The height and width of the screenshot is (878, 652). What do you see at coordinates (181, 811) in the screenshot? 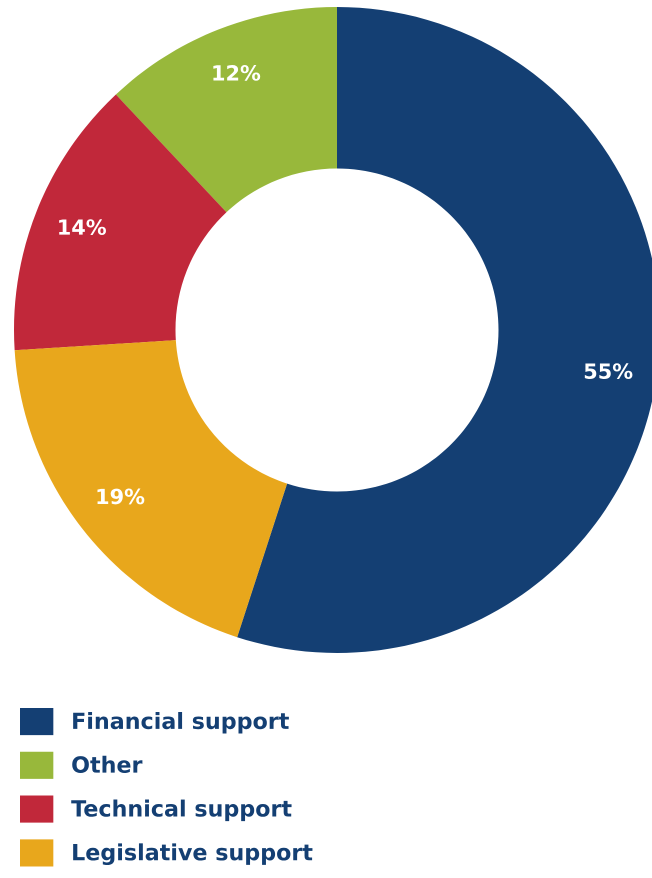
I see `legend-label: Technical support` at bounding box center [181, 811].